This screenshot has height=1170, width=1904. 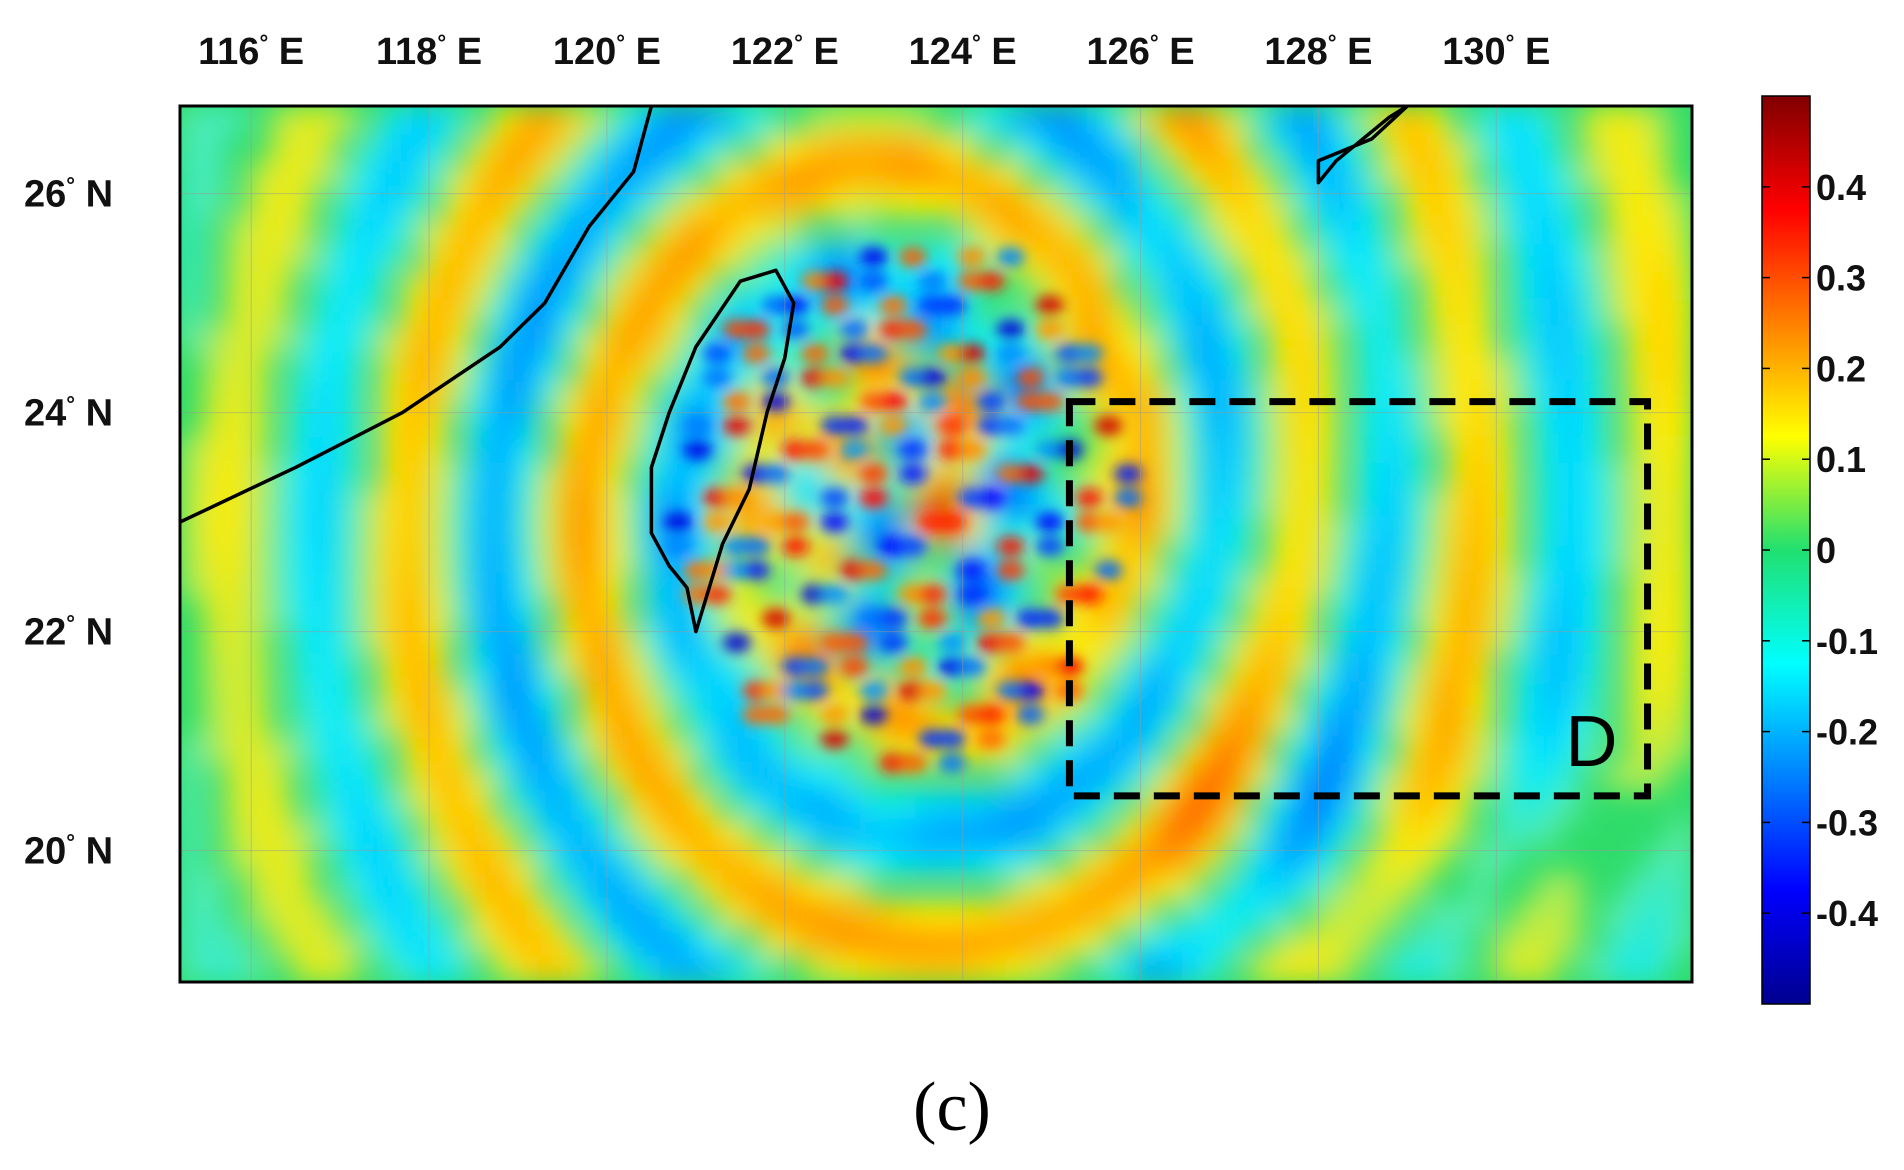 I want to click on colorbar-tick-label: -0.2, so click(x=1847, y=732).